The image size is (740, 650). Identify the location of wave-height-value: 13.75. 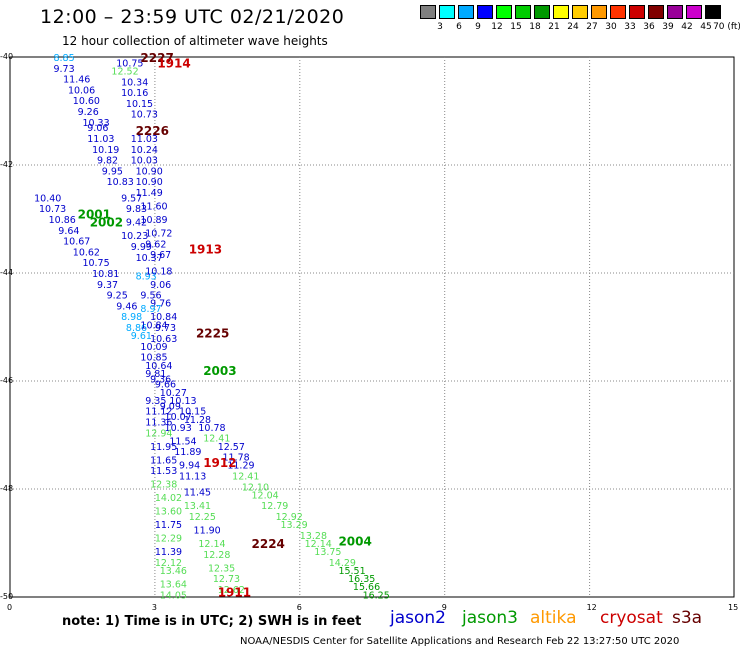
(327, 552).